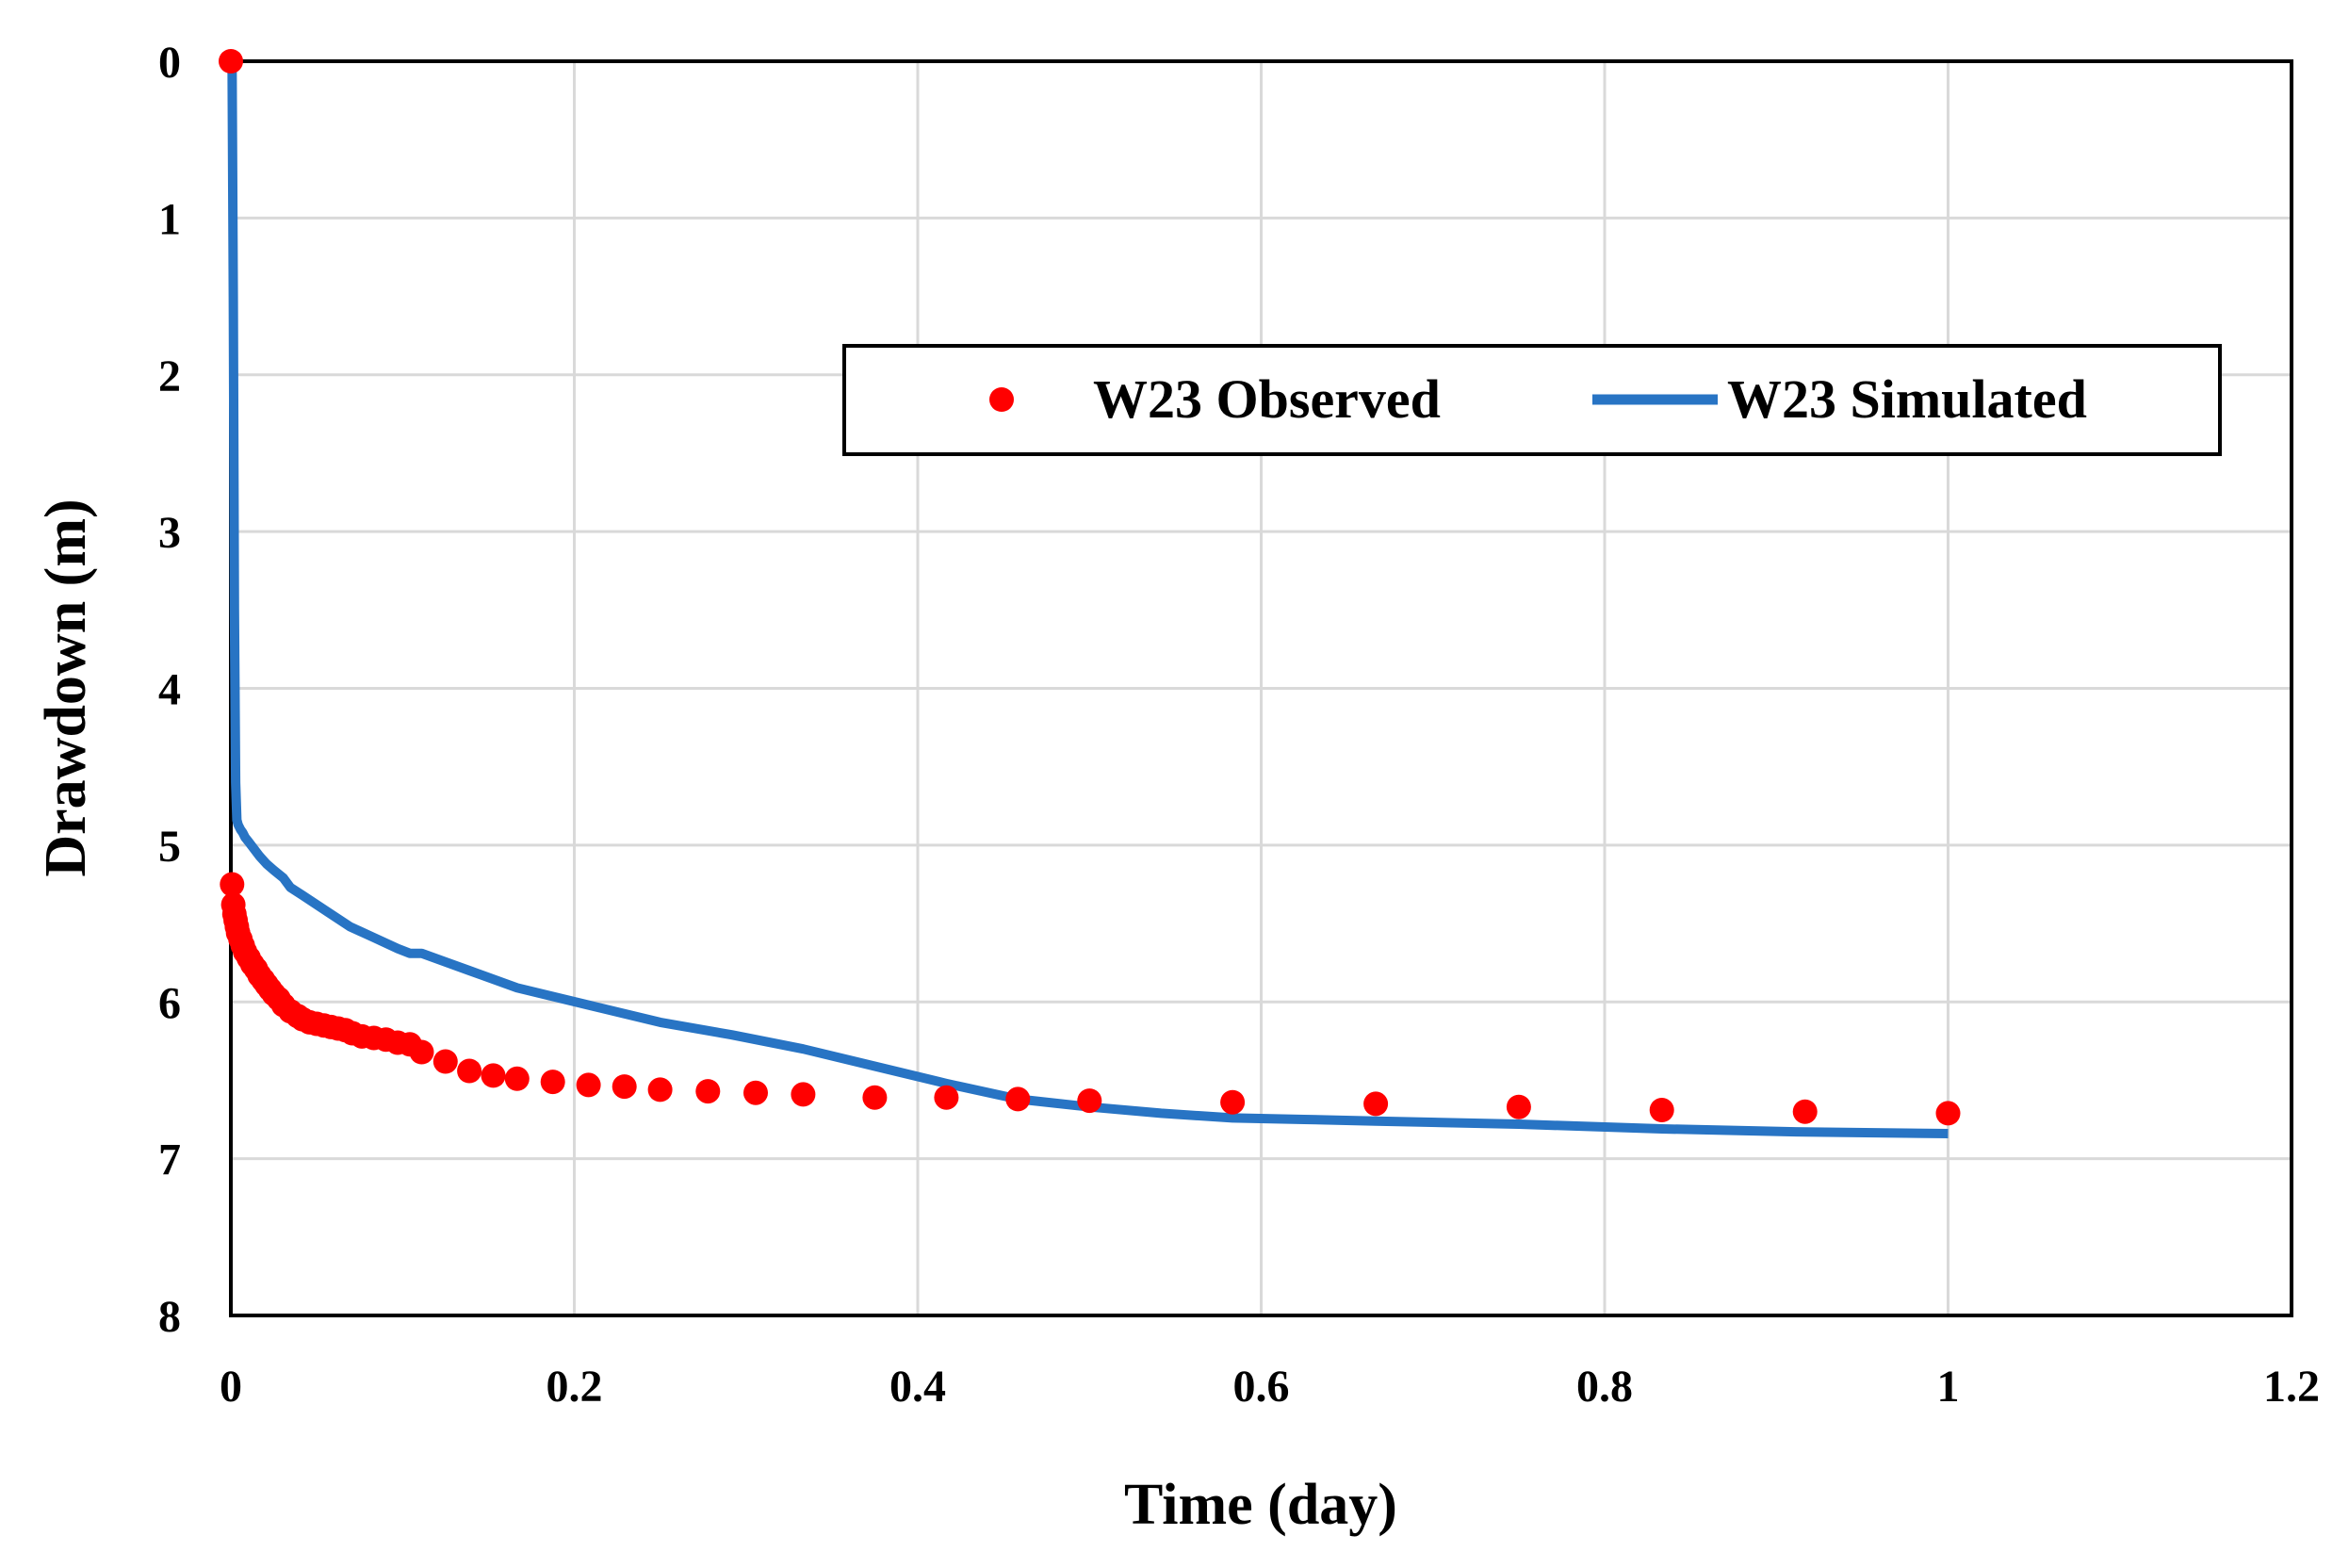 Image resolution: width=2349 pixels, height=1568 pixels. Describe the element at coordinates (169, 847) in the screenshot. I see `y-tick-label: 5` at that location.